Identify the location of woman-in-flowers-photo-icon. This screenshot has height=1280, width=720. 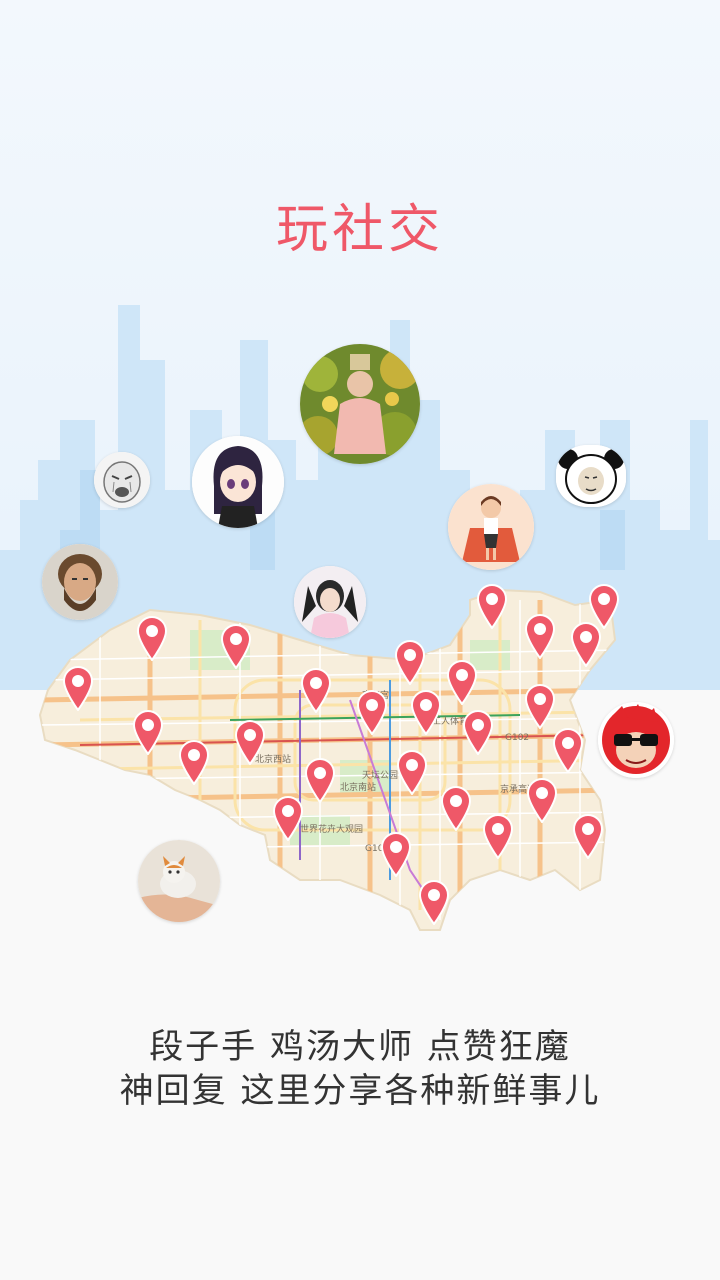
(360, 404).